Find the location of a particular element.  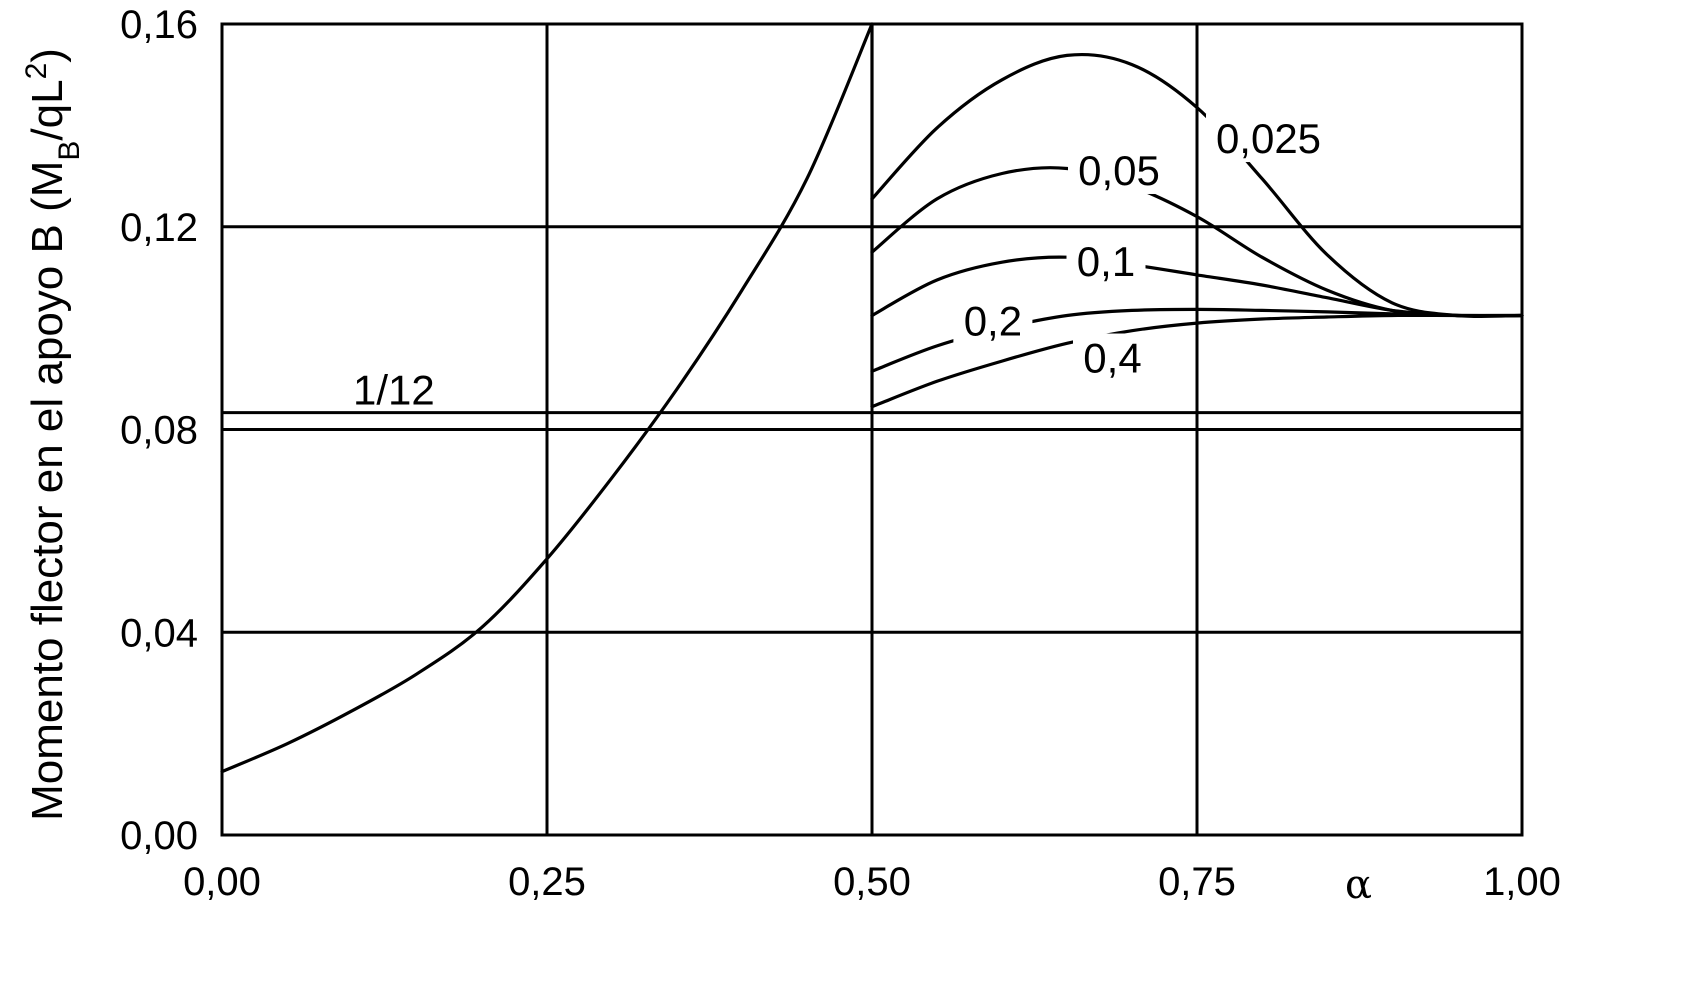

series-label-0-025: 0,025 is located at coordinates (1268, 138).